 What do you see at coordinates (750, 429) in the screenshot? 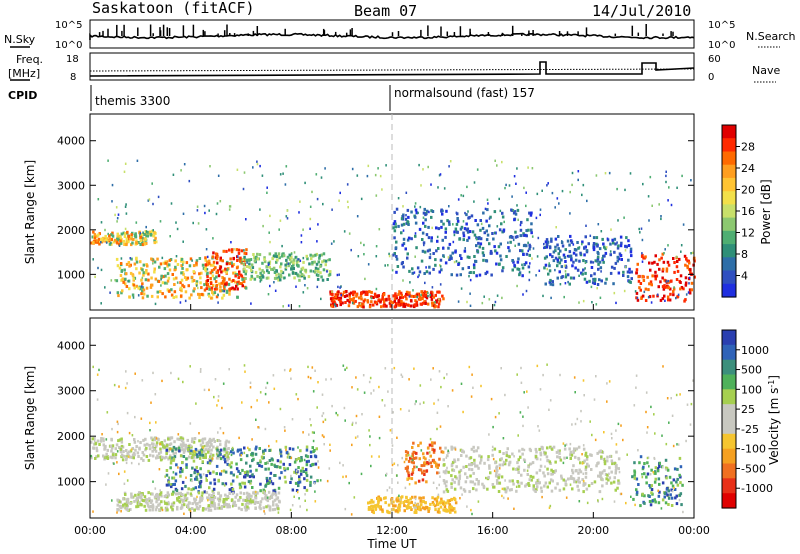
I see `colorbar-tick-label: -25` at bounding box center [750, 429].